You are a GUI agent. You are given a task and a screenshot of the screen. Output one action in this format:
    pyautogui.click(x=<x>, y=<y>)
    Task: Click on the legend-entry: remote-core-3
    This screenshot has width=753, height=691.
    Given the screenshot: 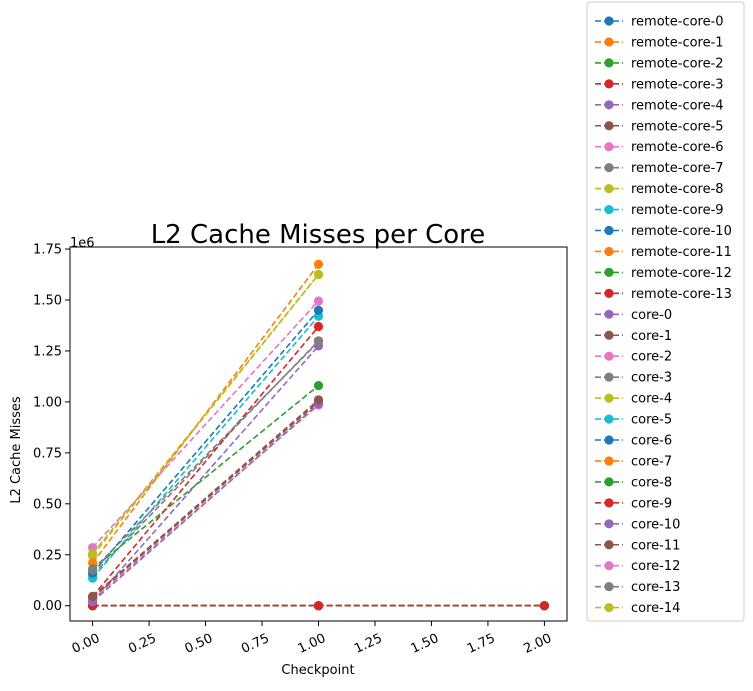 What is the action you would take?
    pyautogui.click(x=659, y=84)
    